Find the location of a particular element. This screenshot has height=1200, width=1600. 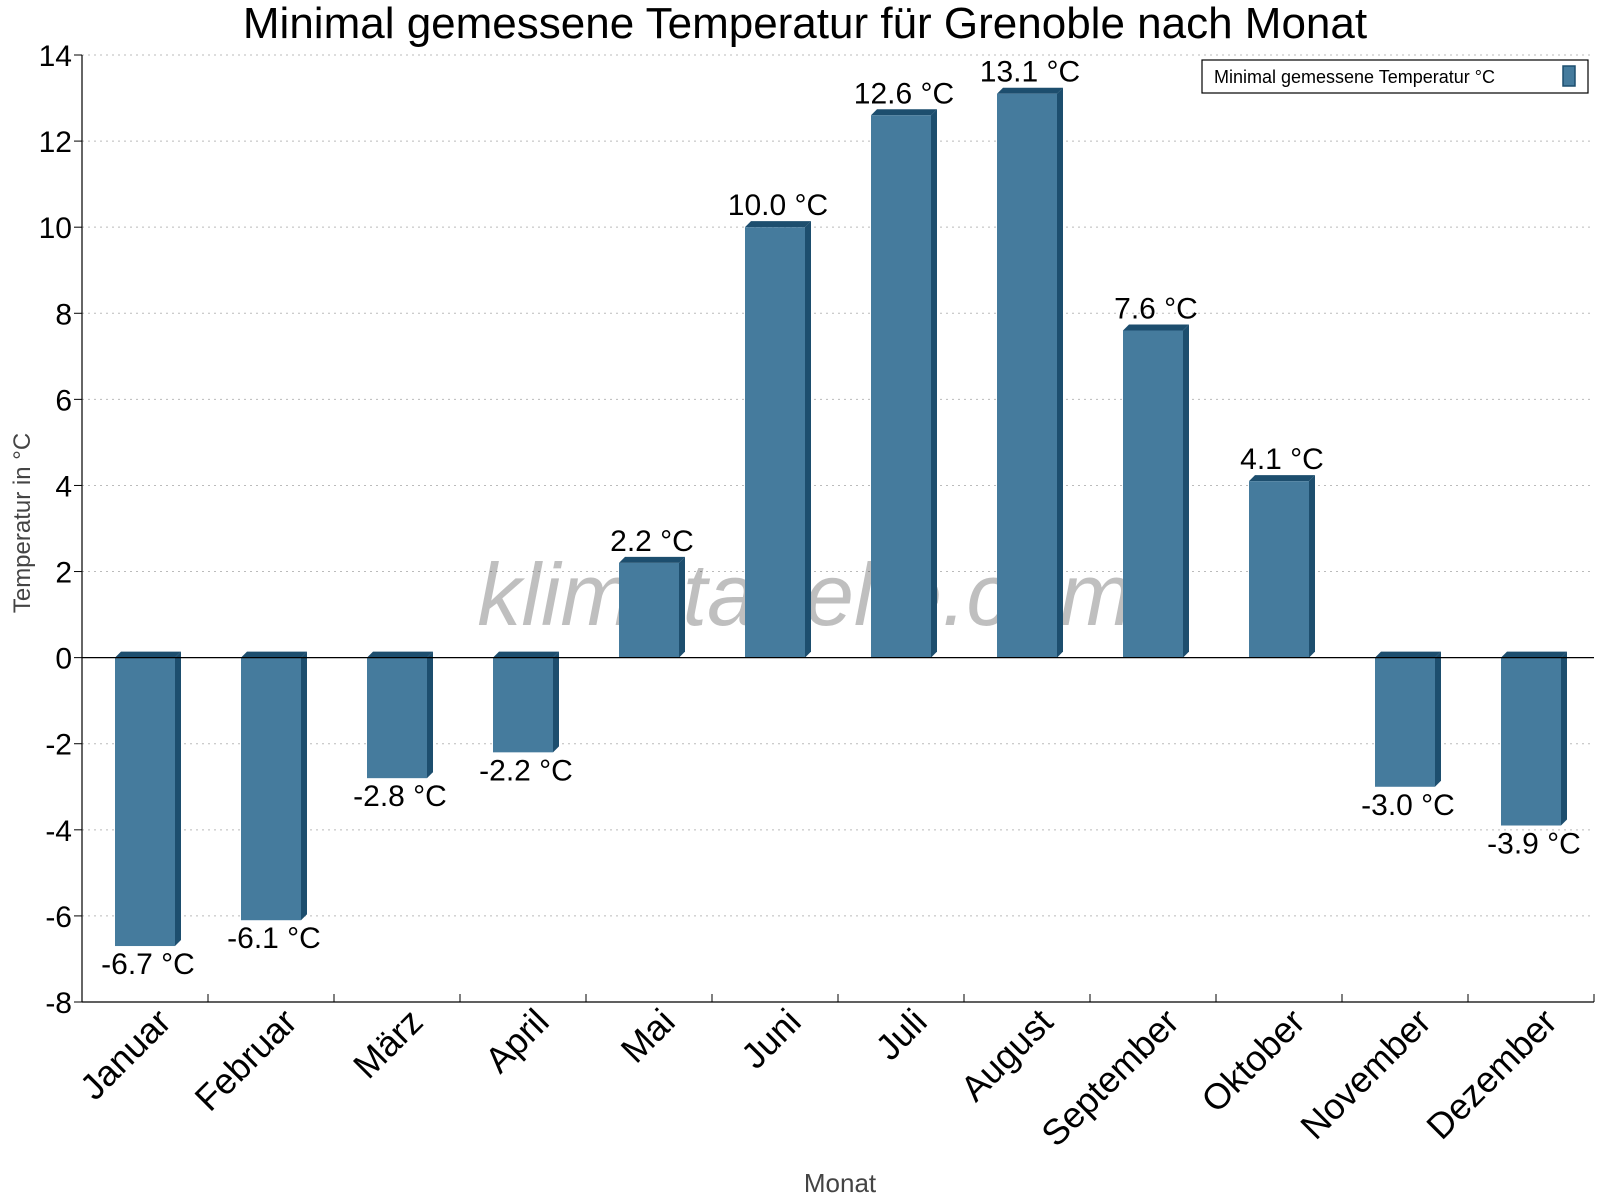

data-label: 7.6 °C is located at coordinates (1156, 308).